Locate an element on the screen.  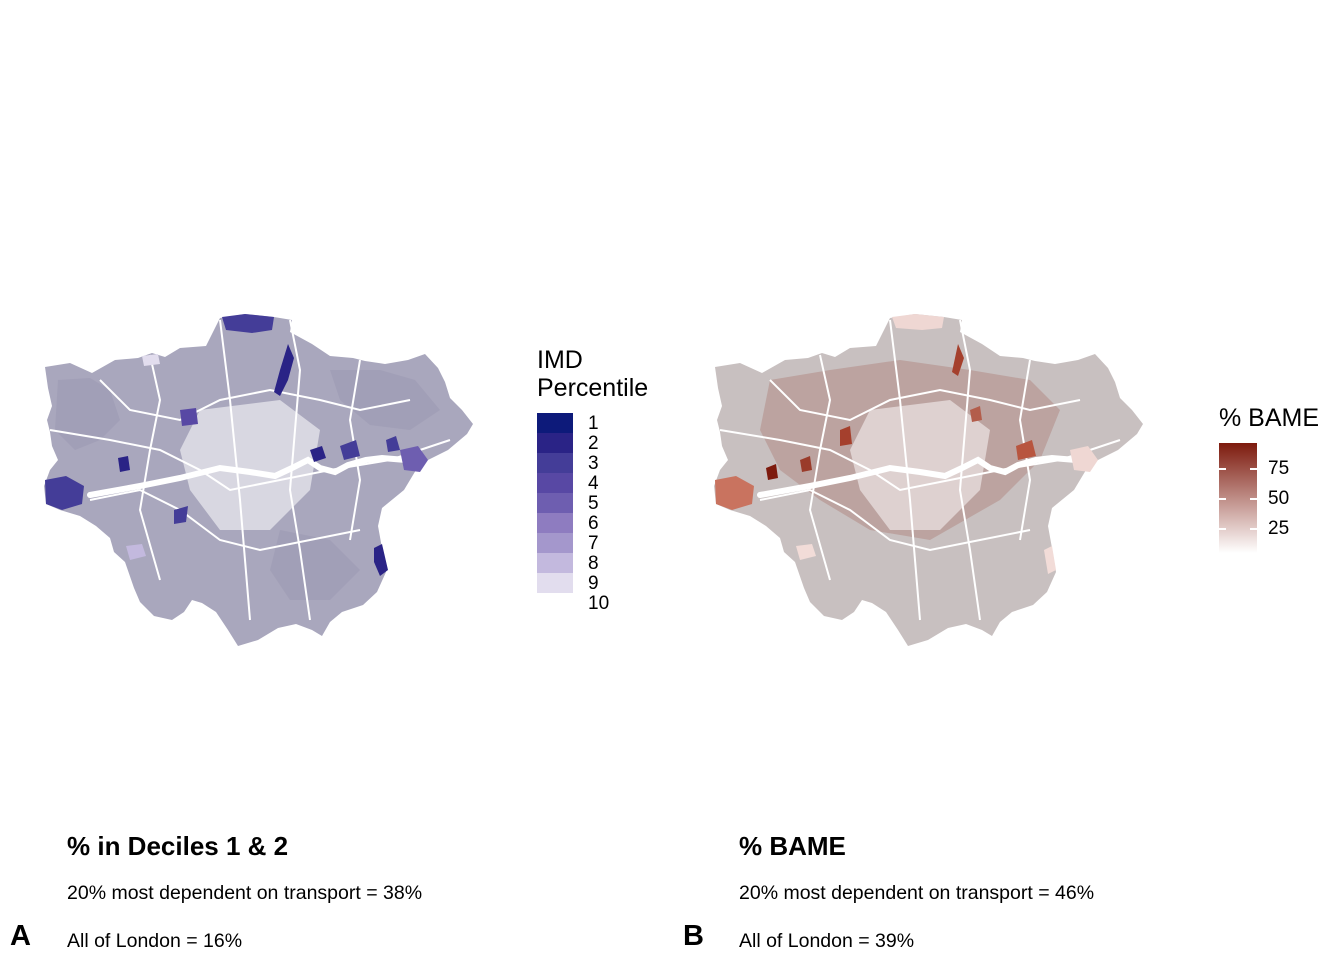
imd-legend-label: 8 is located at coordinates (593, 563).